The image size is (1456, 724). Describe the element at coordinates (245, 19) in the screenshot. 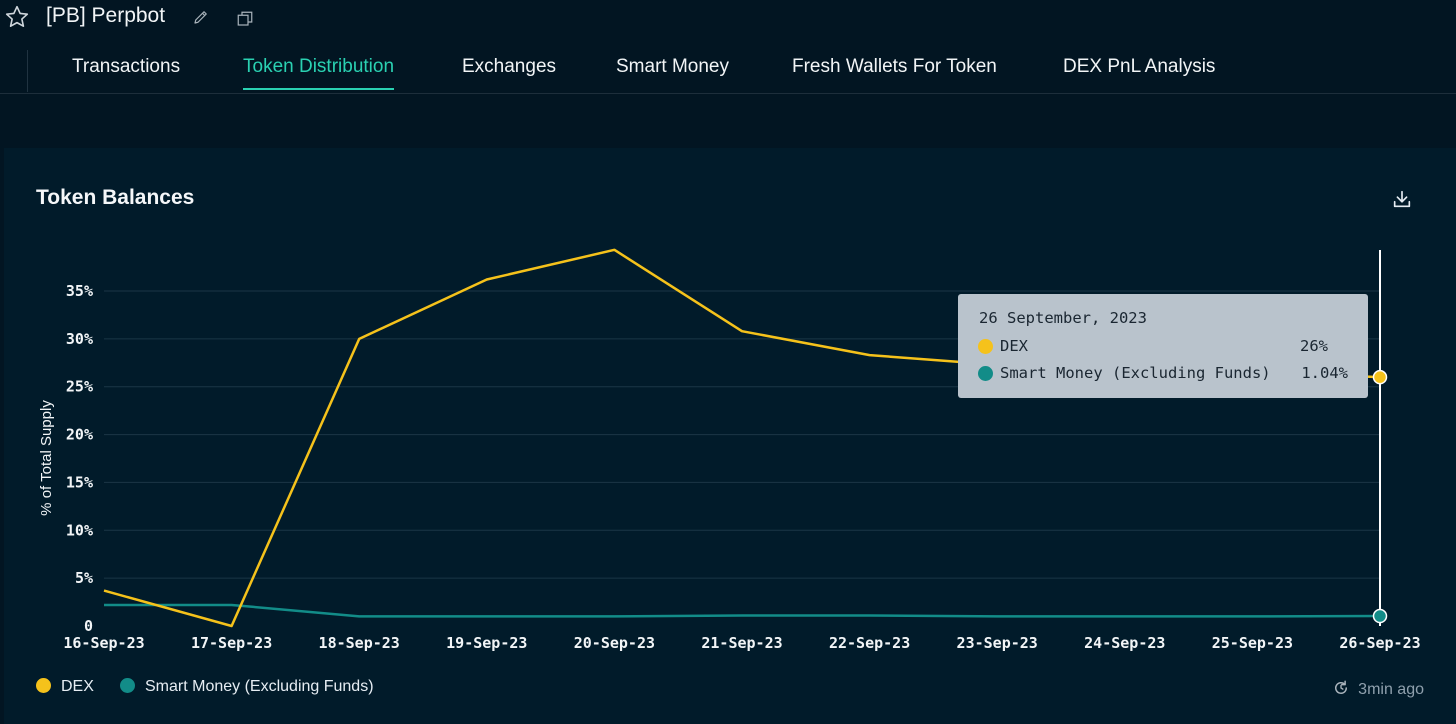

I see `copy-icon` at that location.